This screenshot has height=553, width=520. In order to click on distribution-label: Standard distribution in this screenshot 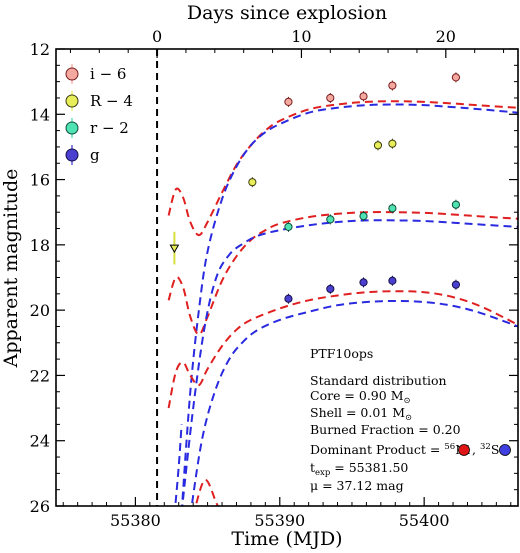, I will do `click(378, 380)`.